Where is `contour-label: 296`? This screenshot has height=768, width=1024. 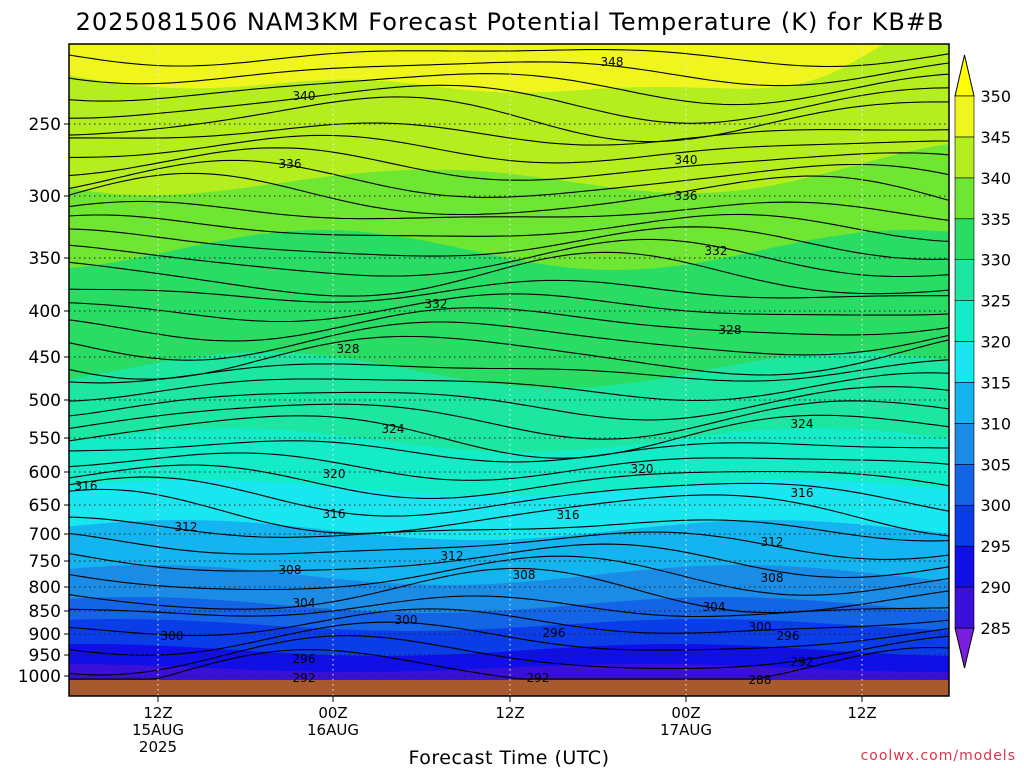
contour-label: 296 is located at coordinates (788, 636).